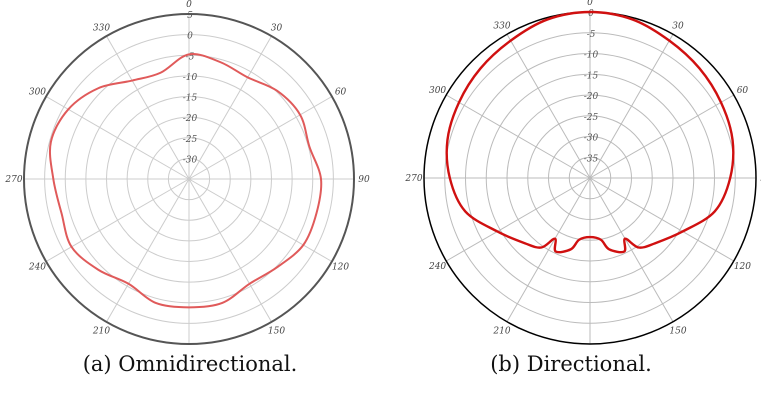  What do you see at coordinates (364, 180) in the screenshot?
I see `angle-tick-label: 90` at bounding box center [364, 180].